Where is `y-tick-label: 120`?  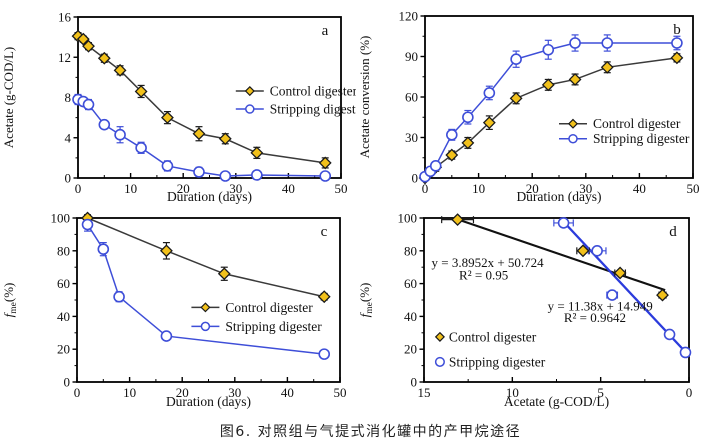 y-tick-label: 120 is located at coordinates (409, 16).